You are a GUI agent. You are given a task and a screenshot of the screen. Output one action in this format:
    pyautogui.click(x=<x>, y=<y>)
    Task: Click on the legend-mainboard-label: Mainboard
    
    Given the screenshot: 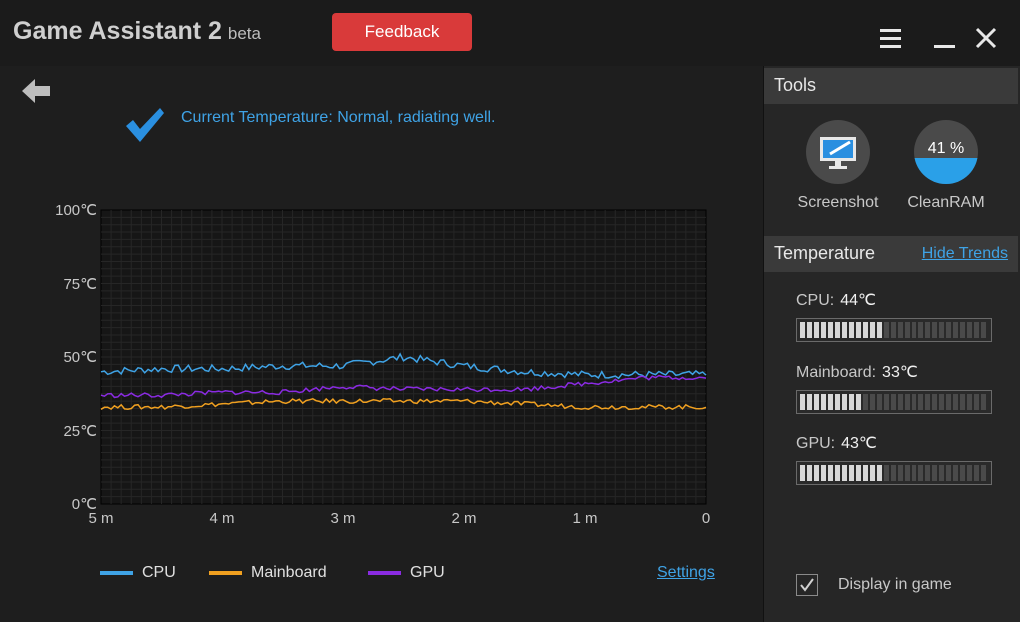 What is the action you would take?
    pyautogui.click(x=289, y=572)
    